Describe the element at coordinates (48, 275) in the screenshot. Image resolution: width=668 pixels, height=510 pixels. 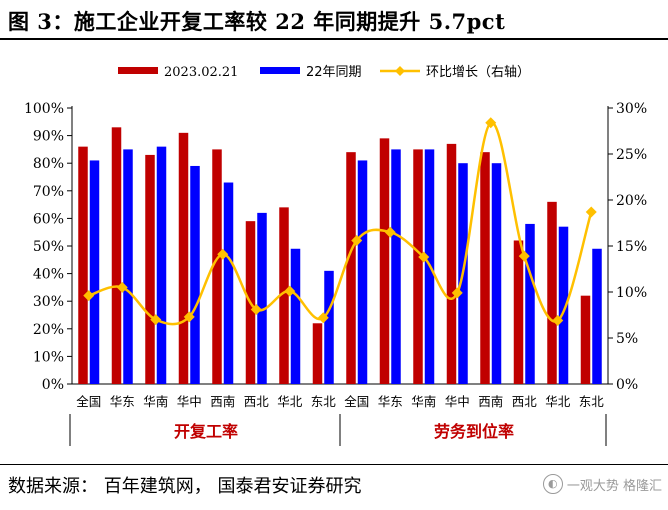
I see `left-tick-label: 40%` at that location.